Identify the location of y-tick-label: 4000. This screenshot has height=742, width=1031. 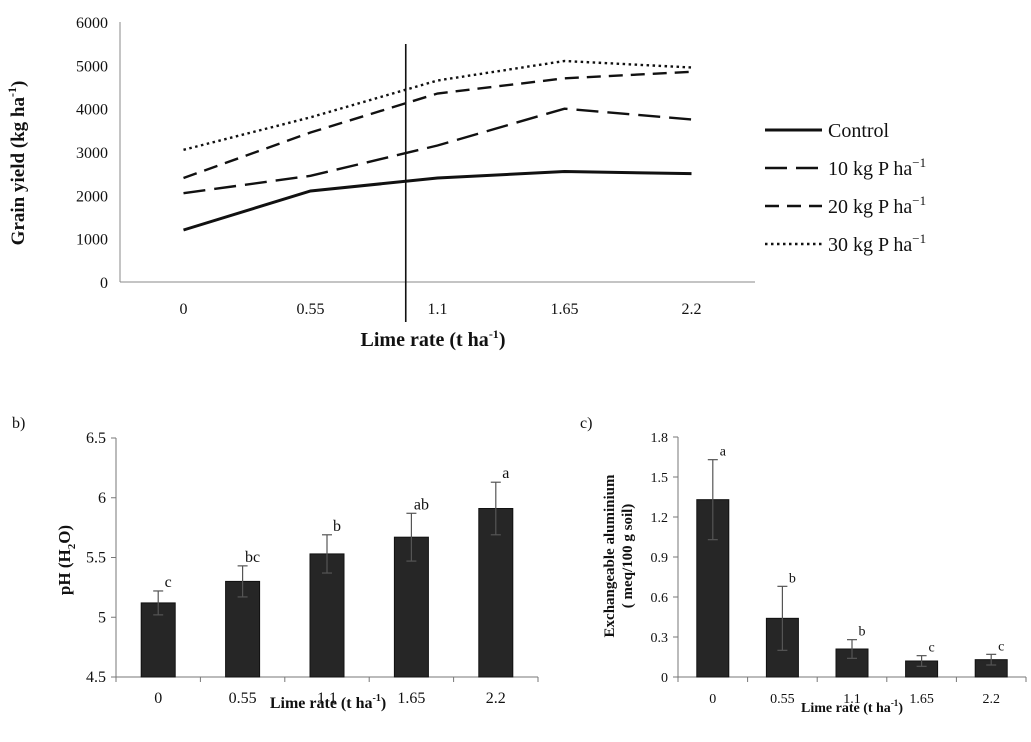
(92, 110).